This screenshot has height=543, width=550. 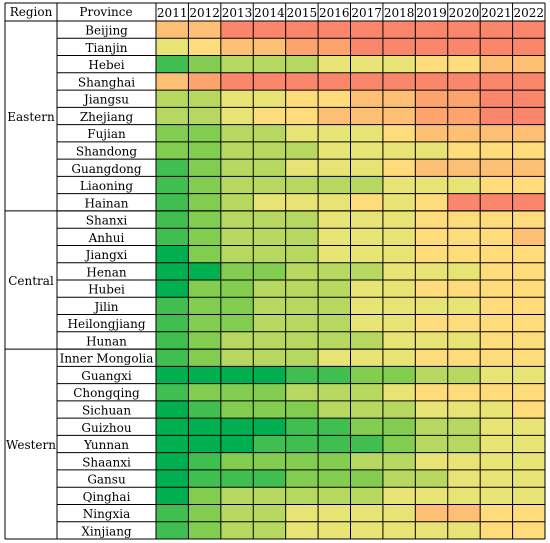 I want to click on province-label: Ningxia, so click(x=107, y=514).